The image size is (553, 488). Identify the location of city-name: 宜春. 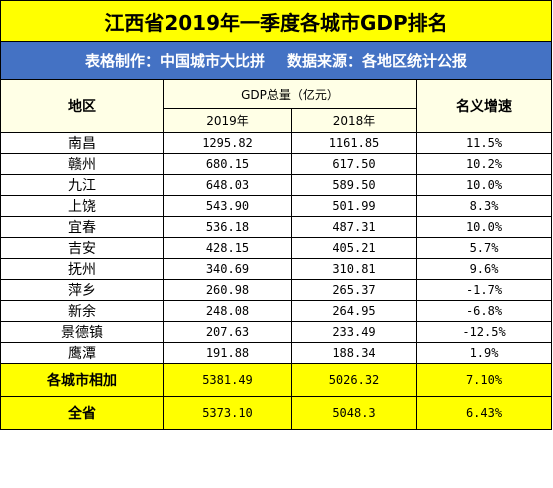
(82, 227).